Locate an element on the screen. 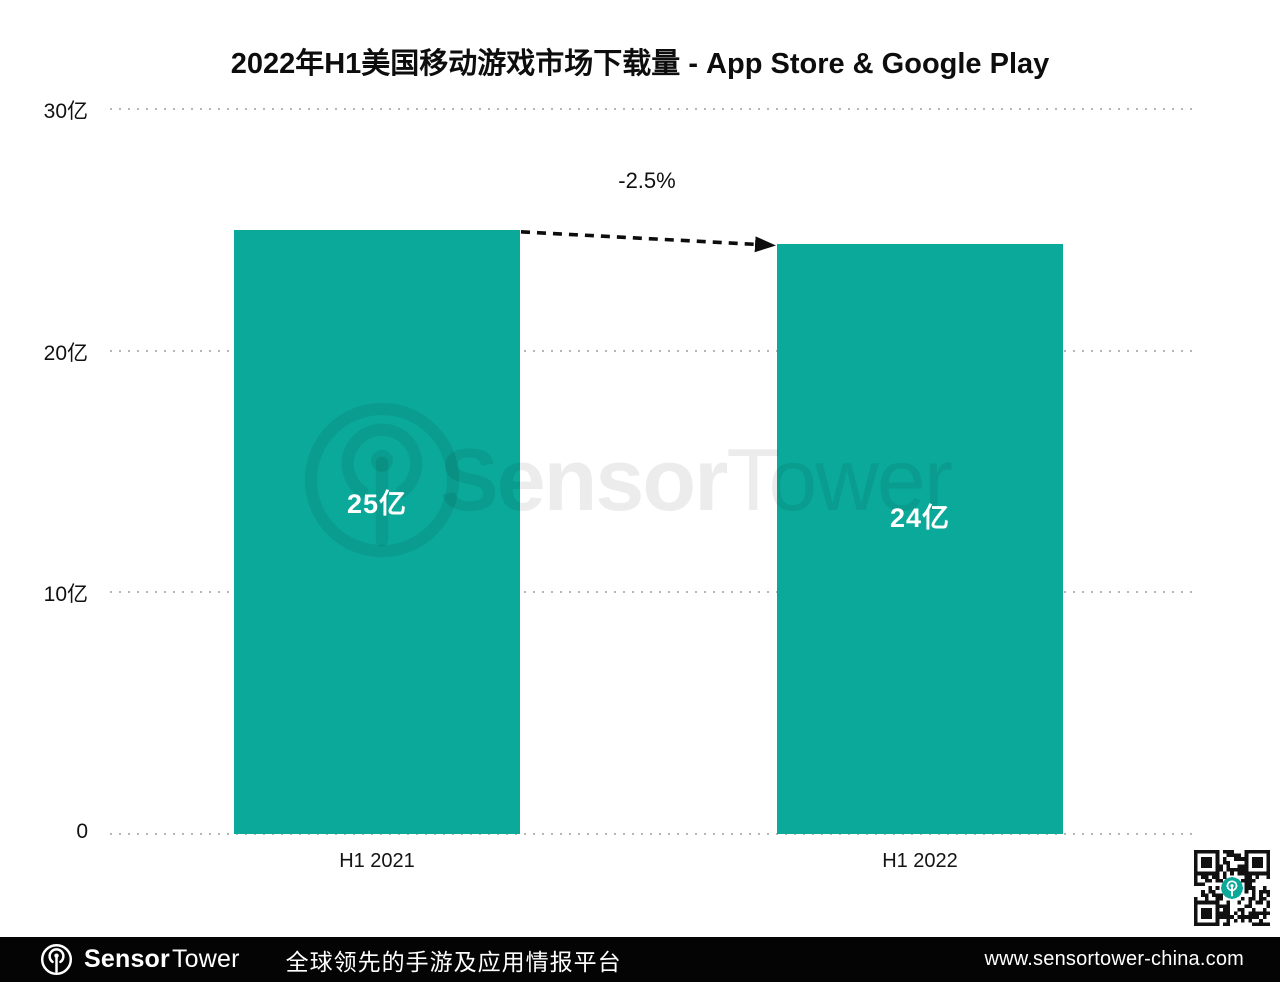 The image size is (1280, 982). y-axis-tick-label: 0 is located at coordinates (82, 831).